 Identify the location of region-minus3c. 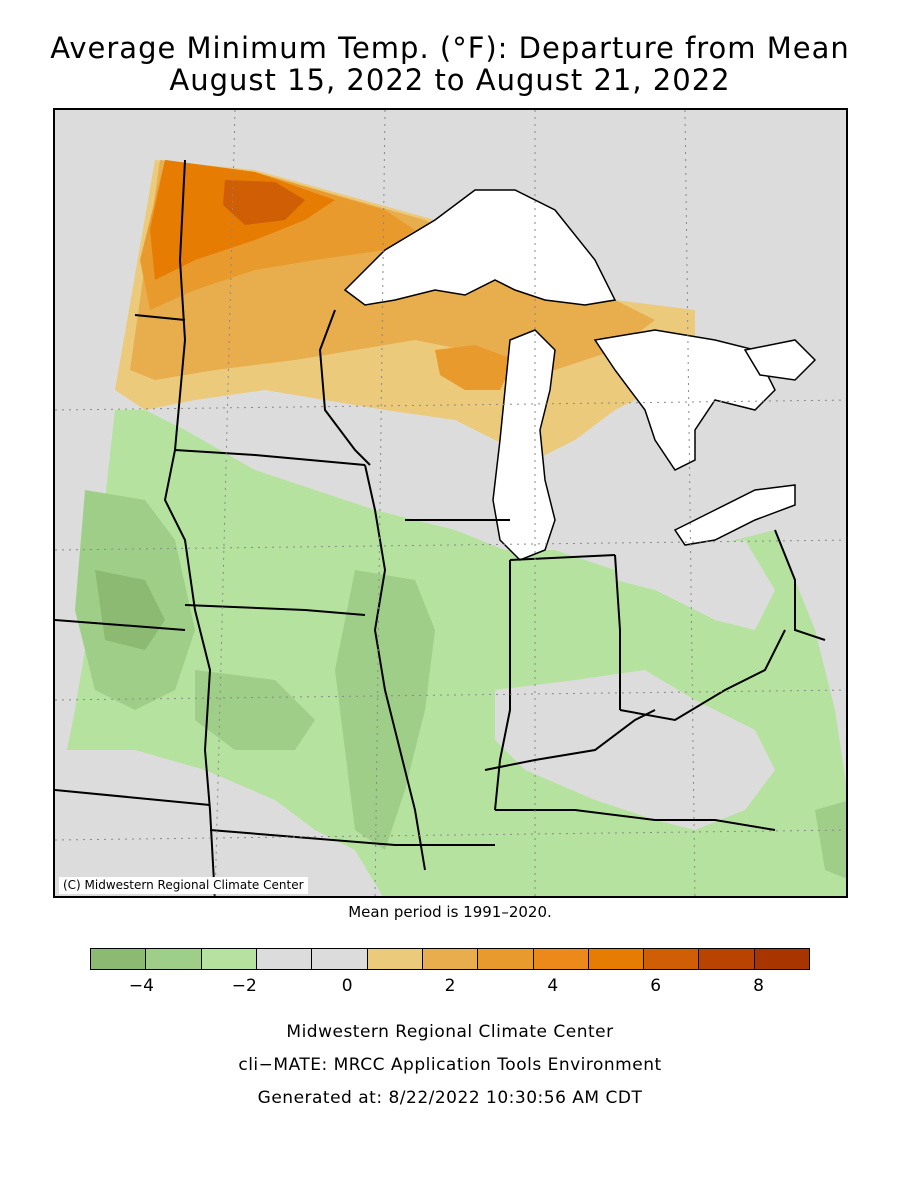
(255, 710).